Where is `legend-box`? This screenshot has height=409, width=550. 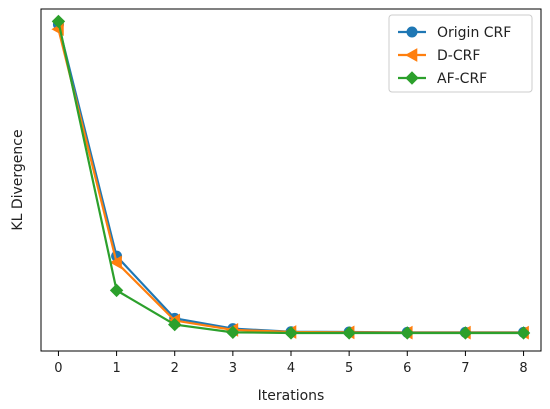 legend-box is located at coordinates (460, 53).